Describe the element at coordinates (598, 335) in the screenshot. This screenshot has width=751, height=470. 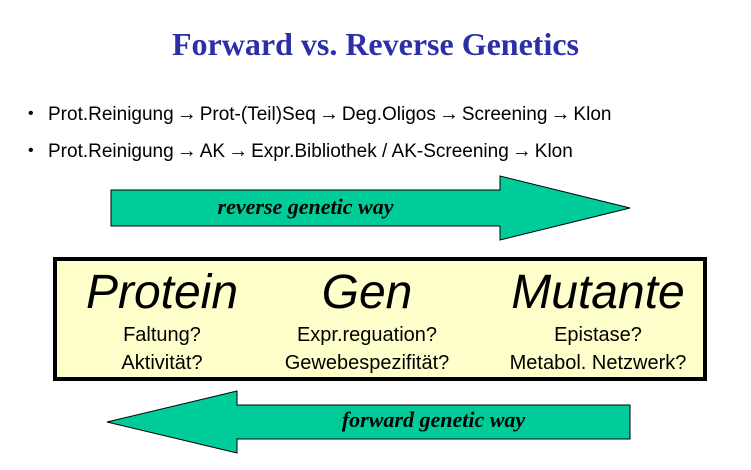
I see `mutante-question-1: Epistase?` at that location.